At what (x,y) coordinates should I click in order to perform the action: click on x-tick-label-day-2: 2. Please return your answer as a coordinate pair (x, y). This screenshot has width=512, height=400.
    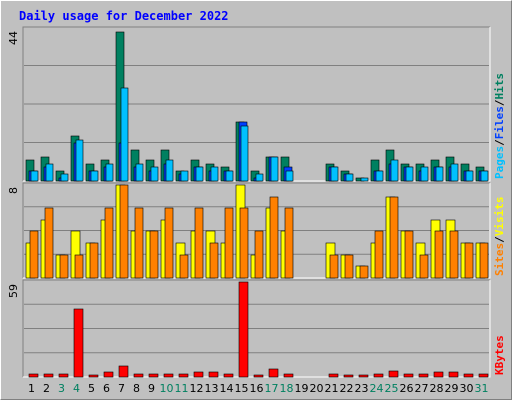
    Looking at the image, I should click on (46, 388).